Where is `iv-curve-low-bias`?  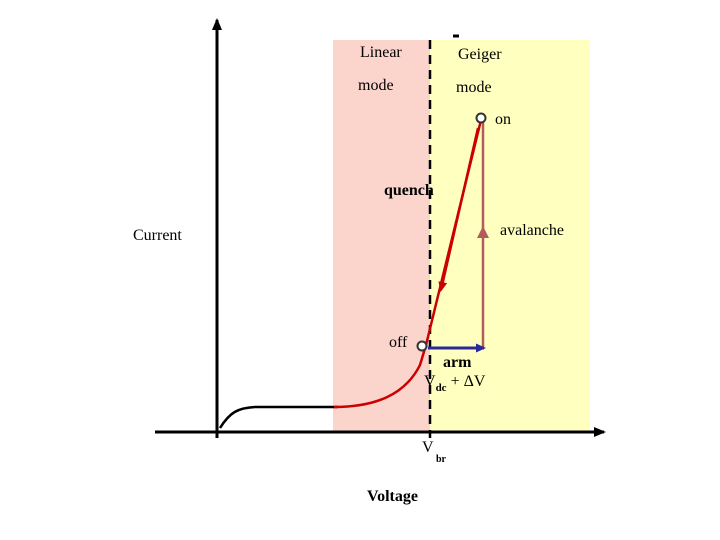 iv-curve-low-bias is located at coordinates (278, 417).